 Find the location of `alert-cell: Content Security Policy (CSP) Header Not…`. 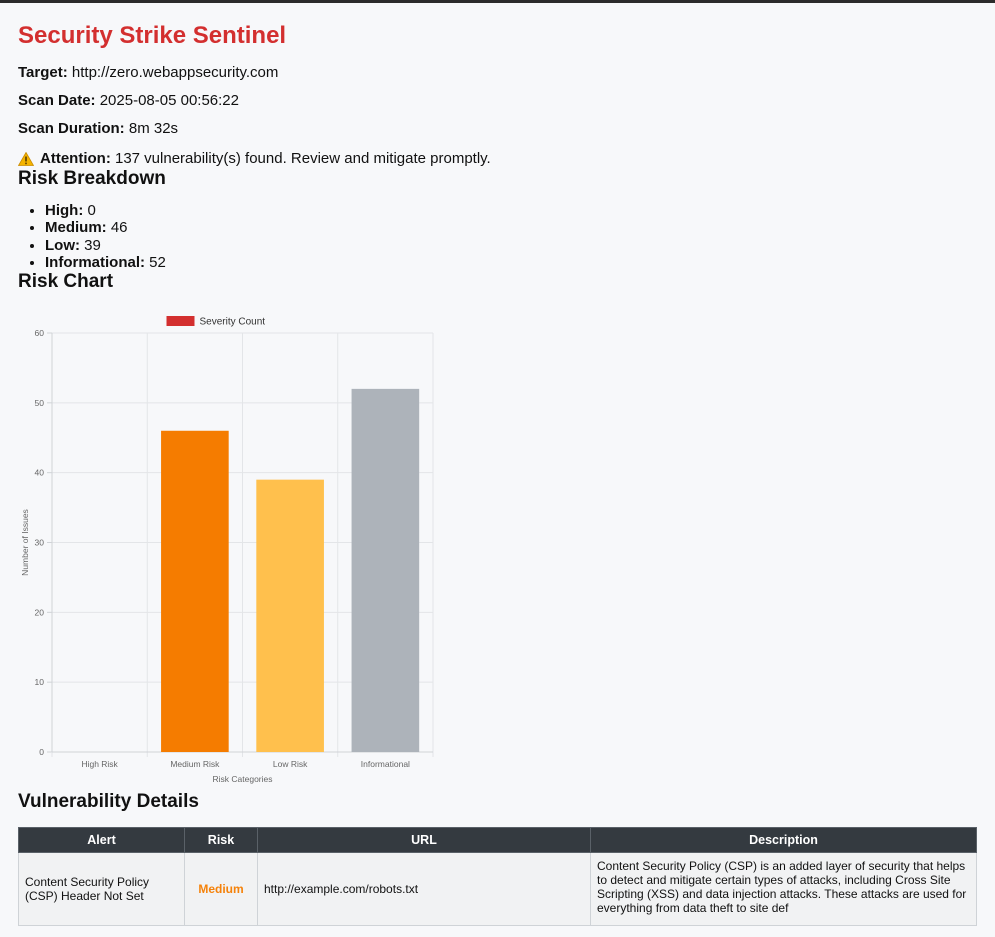

alert-cell: Content Security Policy (CSP) Header Not… is located at coordinates (101, 889).